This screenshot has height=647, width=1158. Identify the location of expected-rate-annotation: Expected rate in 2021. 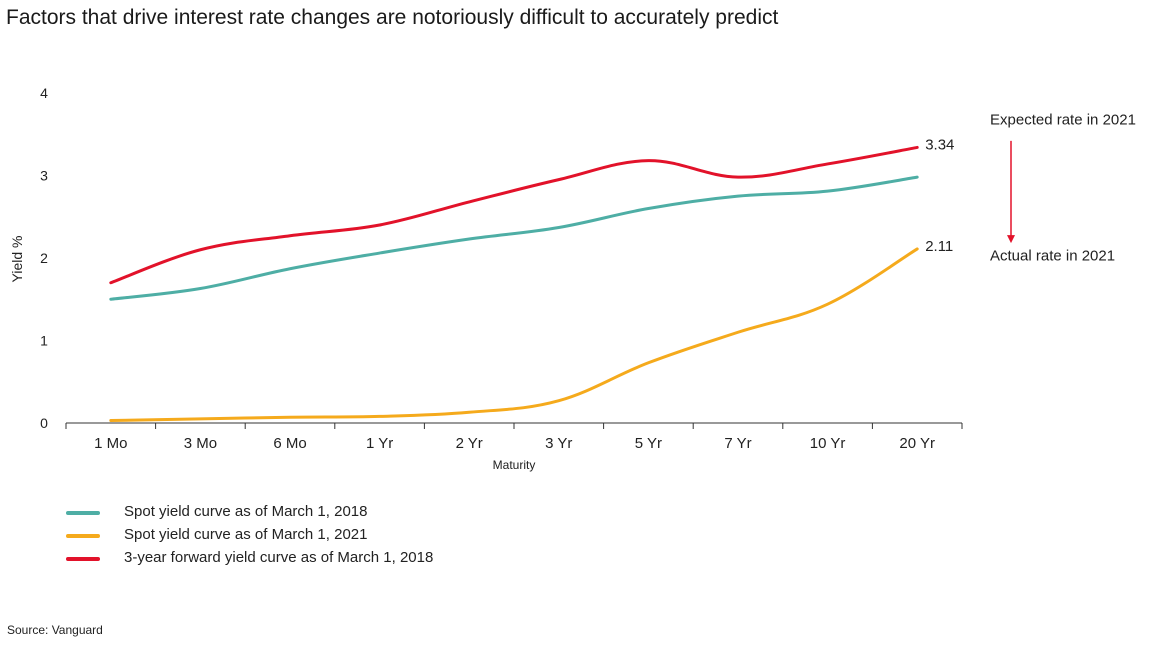
(1063, 119).